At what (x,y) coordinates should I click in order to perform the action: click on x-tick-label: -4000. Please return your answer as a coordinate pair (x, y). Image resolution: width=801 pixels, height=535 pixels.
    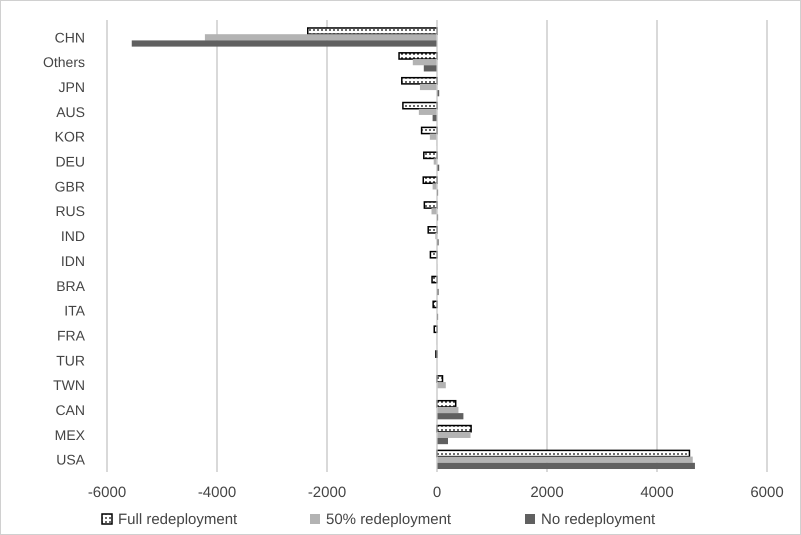
    Looking at the image, I should click on (217, 492).